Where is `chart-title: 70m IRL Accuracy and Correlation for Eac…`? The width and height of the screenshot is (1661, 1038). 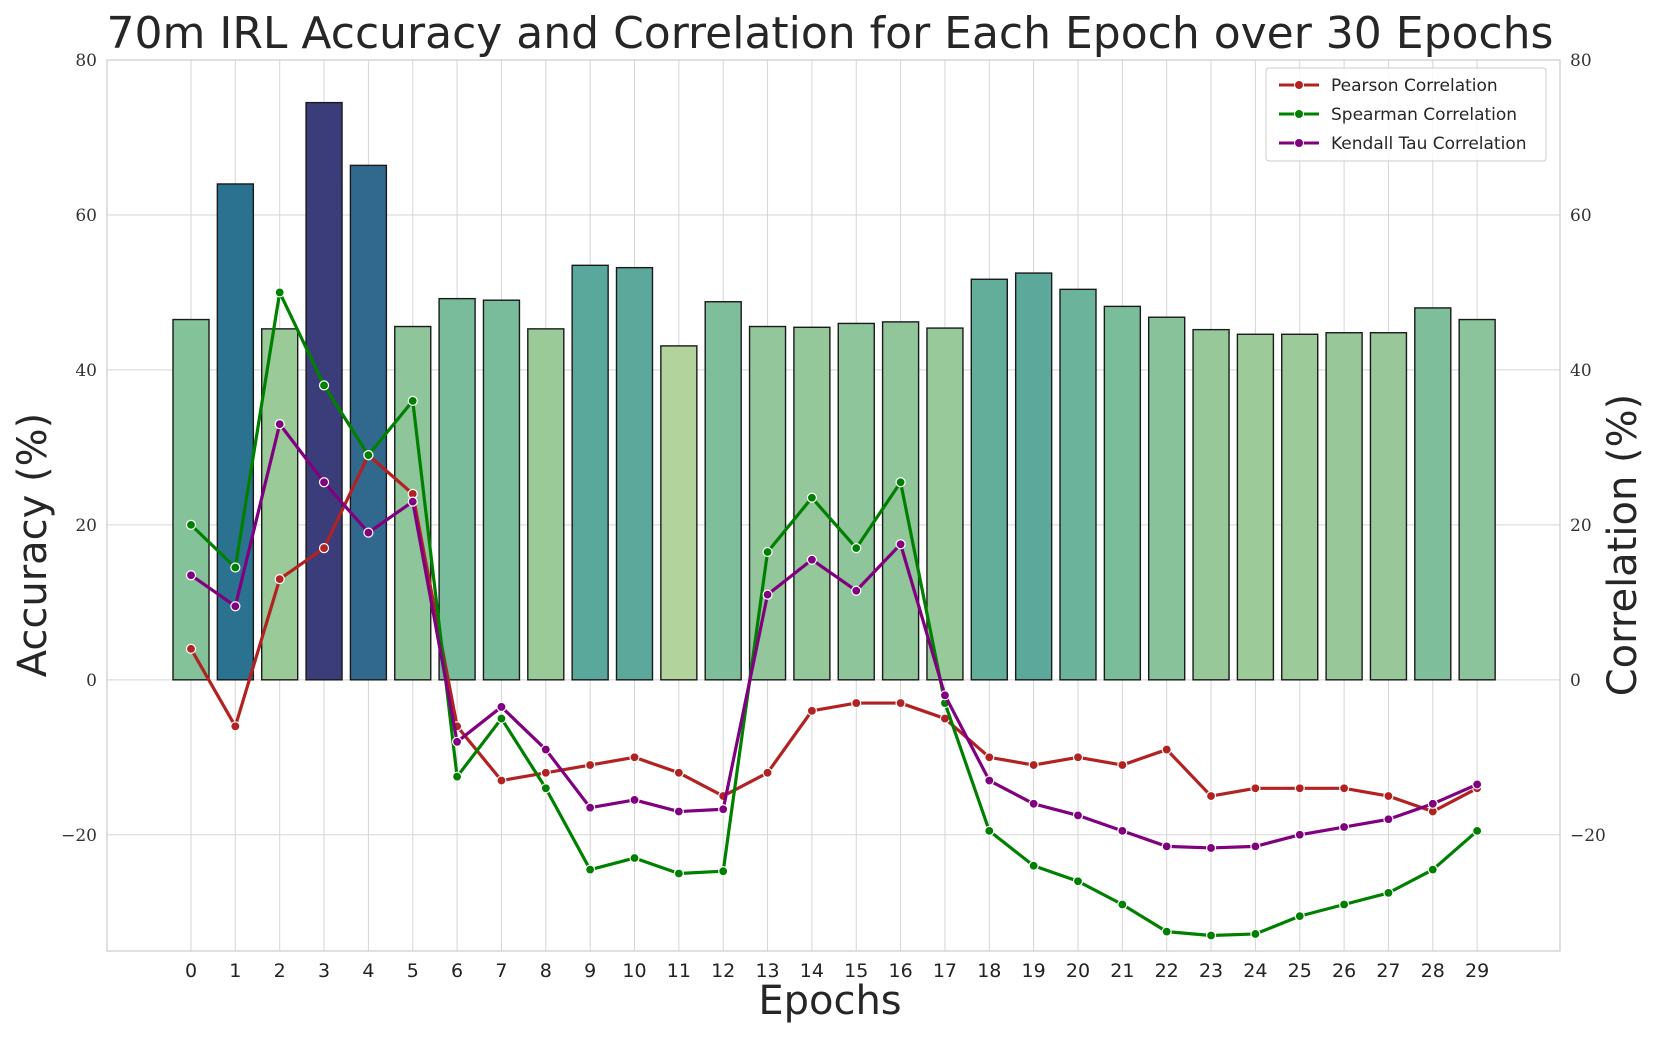
chart-title: 70m IRL Accuracy and Correlation for Eac… is located at coordinates (830, 33).